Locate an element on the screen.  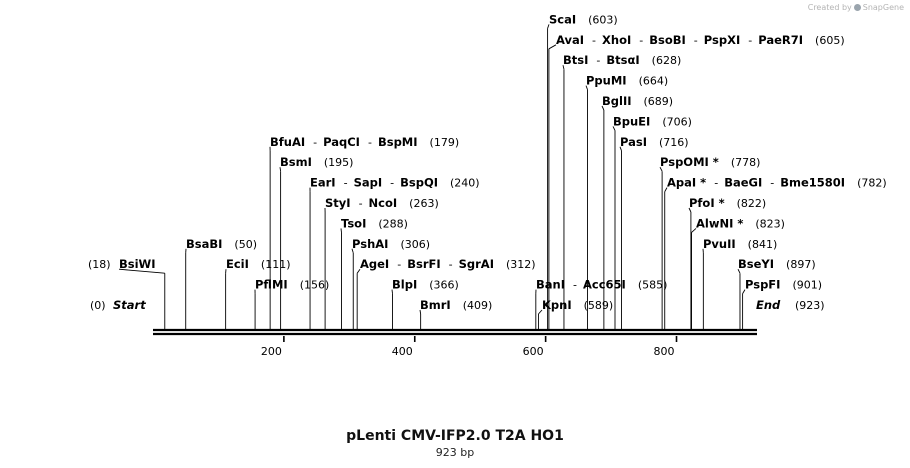
enzyme-name: BspMI is located at coordinates (398, 142).